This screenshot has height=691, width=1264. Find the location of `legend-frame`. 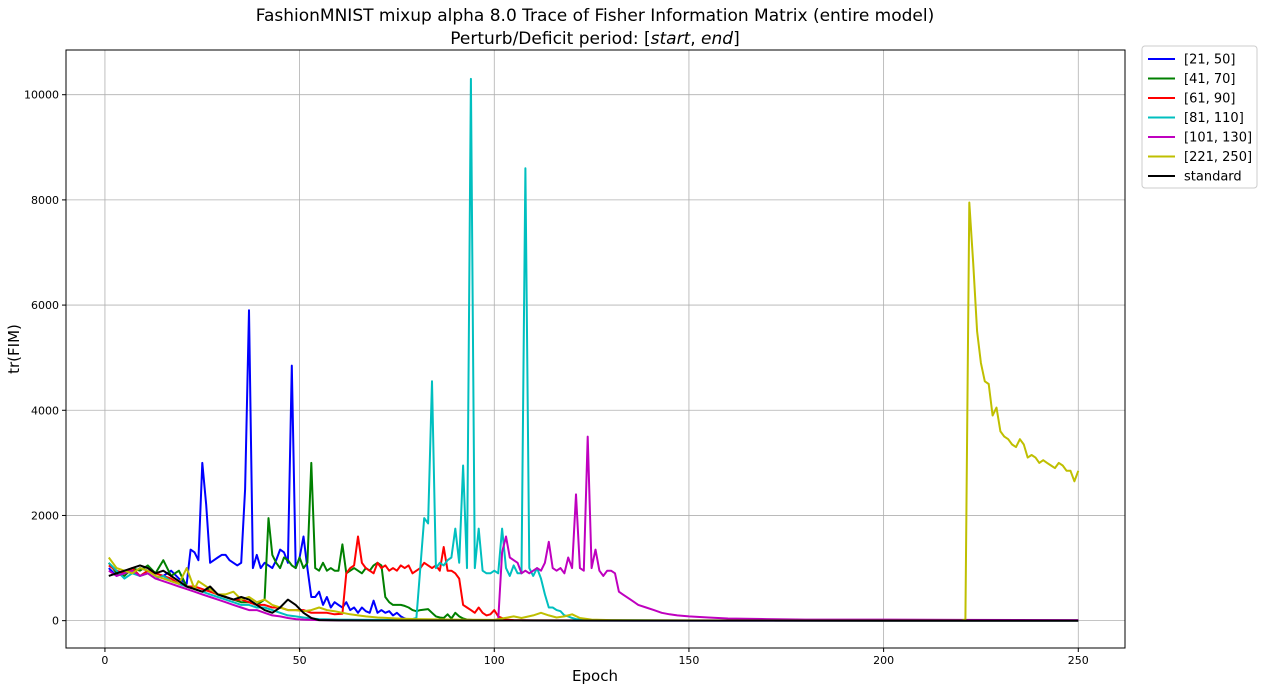

legend-frame is located at coordinates (1199, 117).